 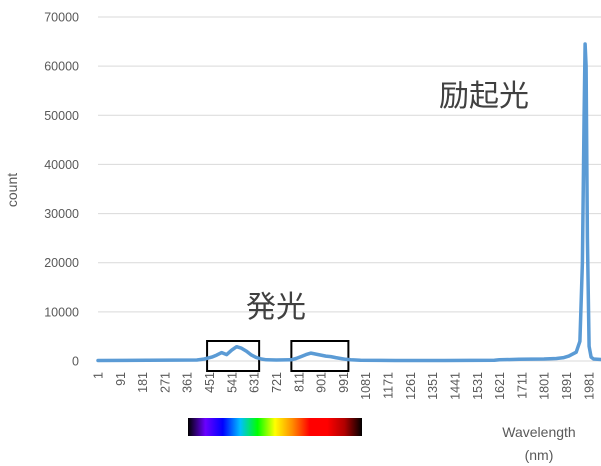 I want to click on y-tick-label: 0, so click(x=75, y=362).